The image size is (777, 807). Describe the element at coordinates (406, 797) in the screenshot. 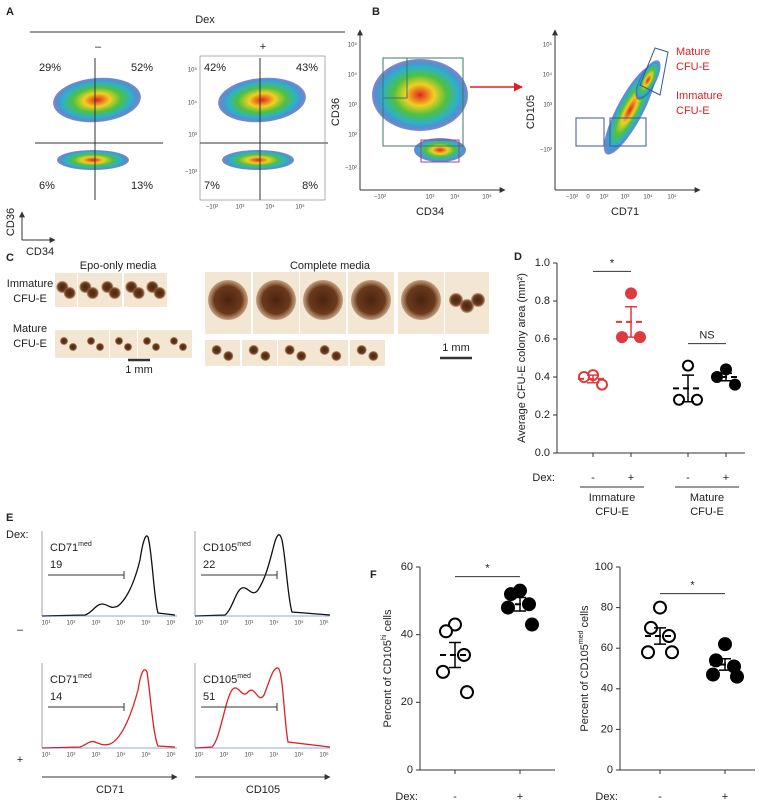

I see `x-prefix: Dex:` at that location.